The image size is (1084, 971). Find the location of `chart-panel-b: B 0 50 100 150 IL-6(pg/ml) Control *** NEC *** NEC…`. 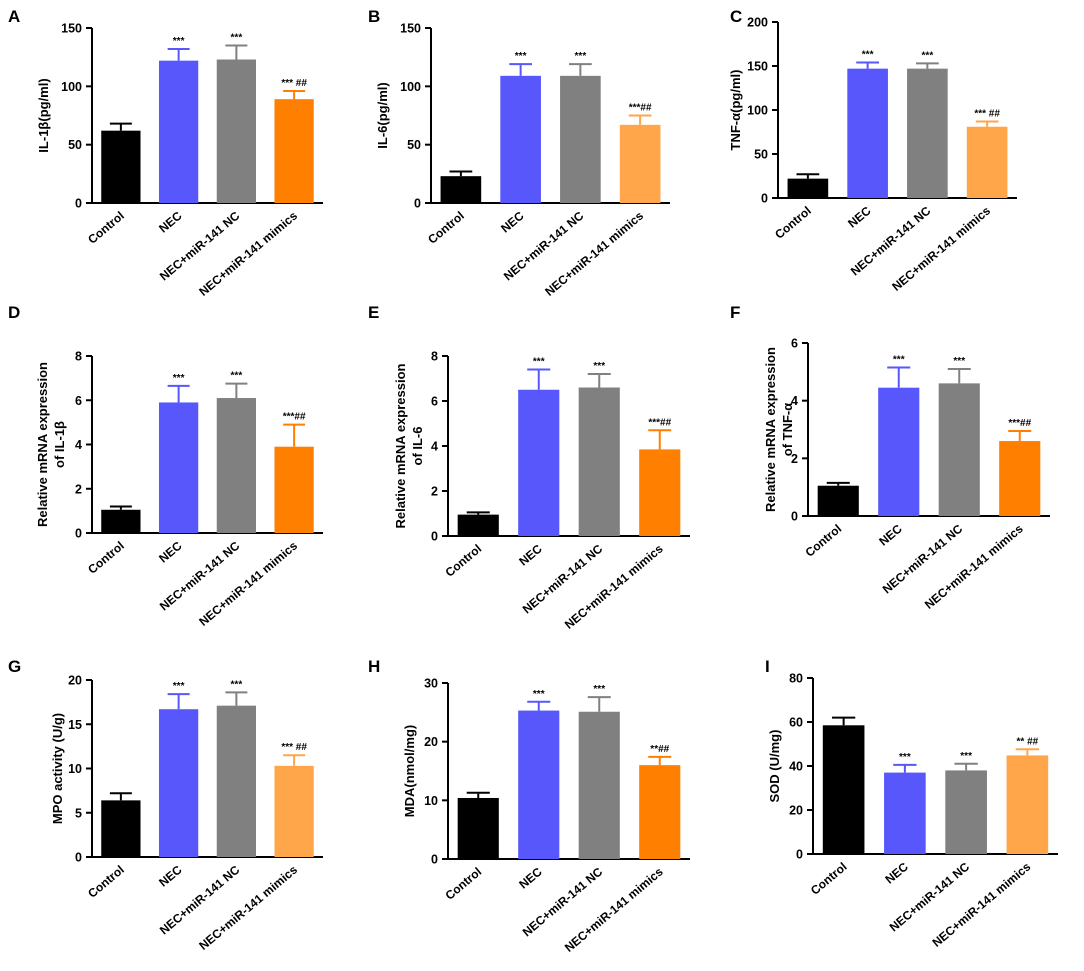

chart-panel-b: B 0 50 100 150 IL-6(pg/ml) Control *** NEC *** NEC… is located at coordinates (519, 153).